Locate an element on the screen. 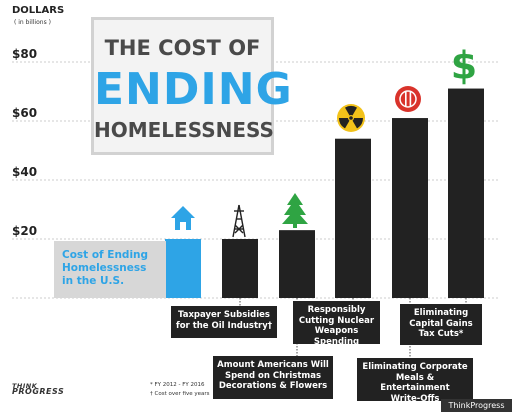 The height and width of the screenshot is (412, 512). oil-derrick-icon is located at coordinates (239, 221).